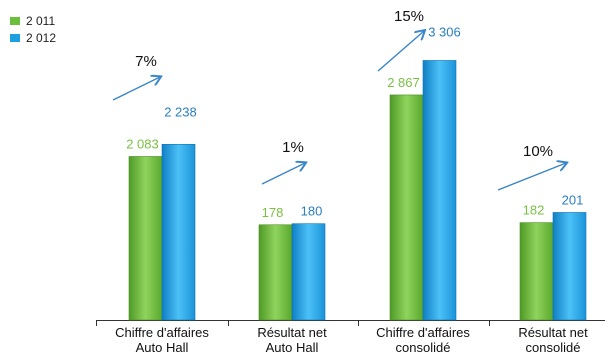 The width and height of the screenshot is (605, 362). Describe the element at coordinates (15, 37) in the screenshot. I see `legend-swatch-2012` at that location.